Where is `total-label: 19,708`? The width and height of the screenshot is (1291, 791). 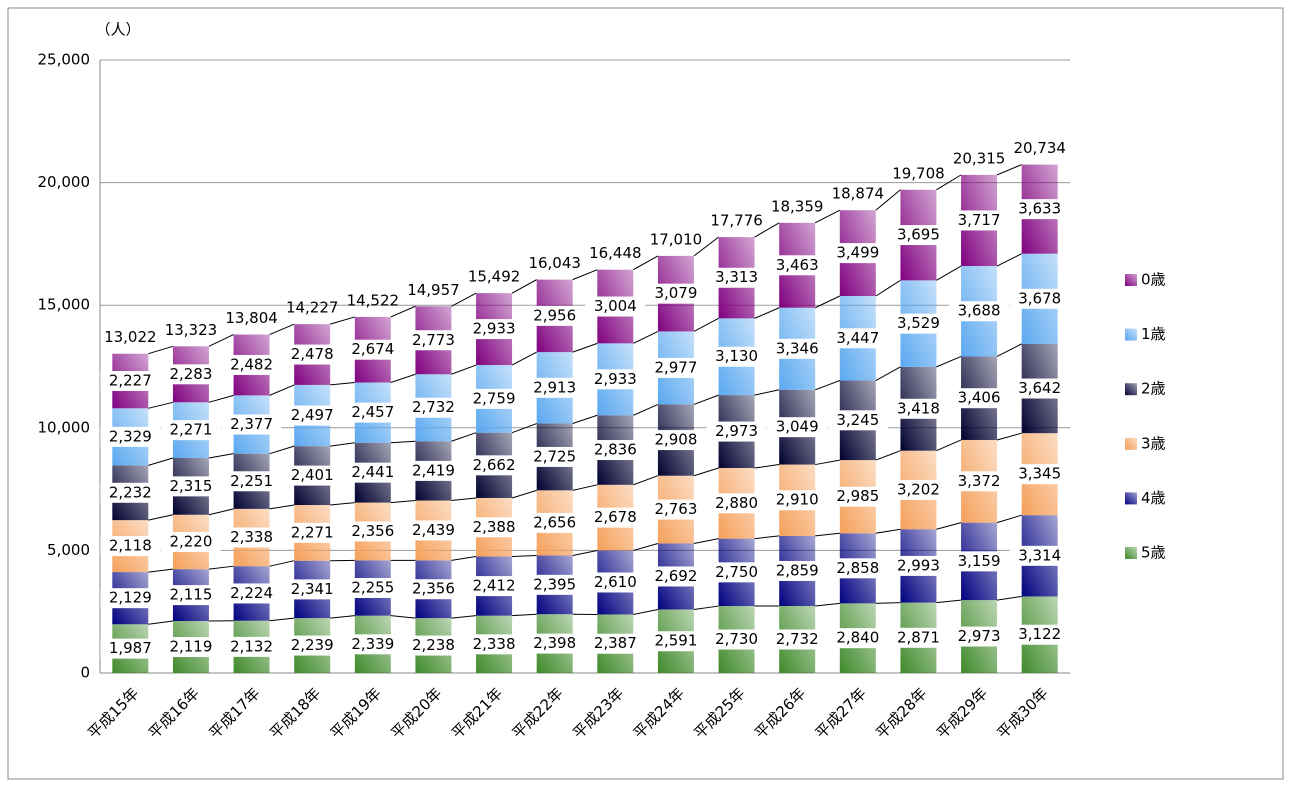 total-label: 19,708 is located at coordinates (918, 173).